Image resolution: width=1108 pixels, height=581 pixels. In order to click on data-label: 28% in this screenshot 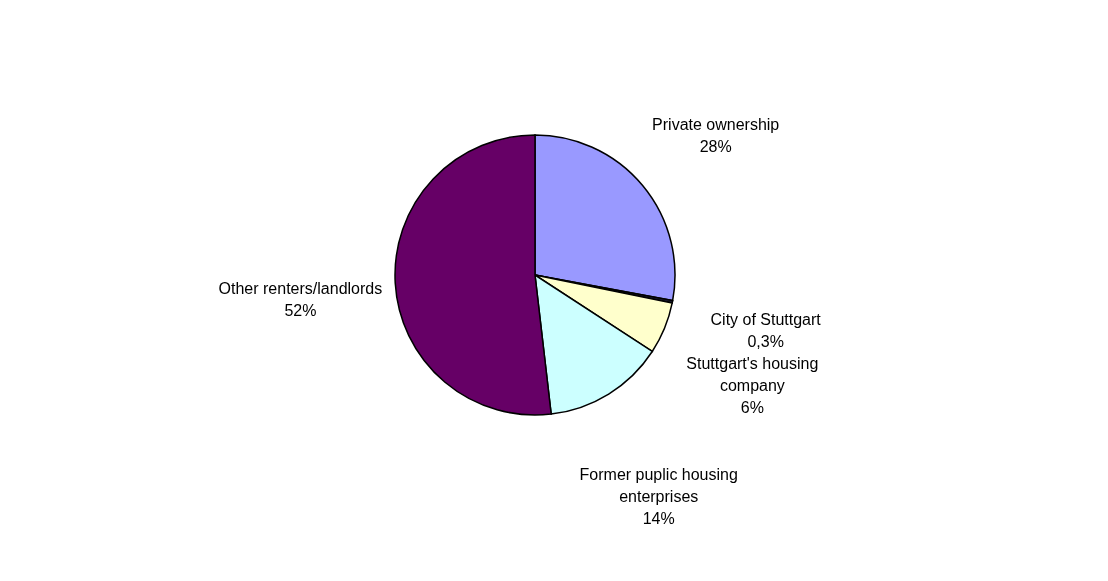, I will do `click(715, 146)`.